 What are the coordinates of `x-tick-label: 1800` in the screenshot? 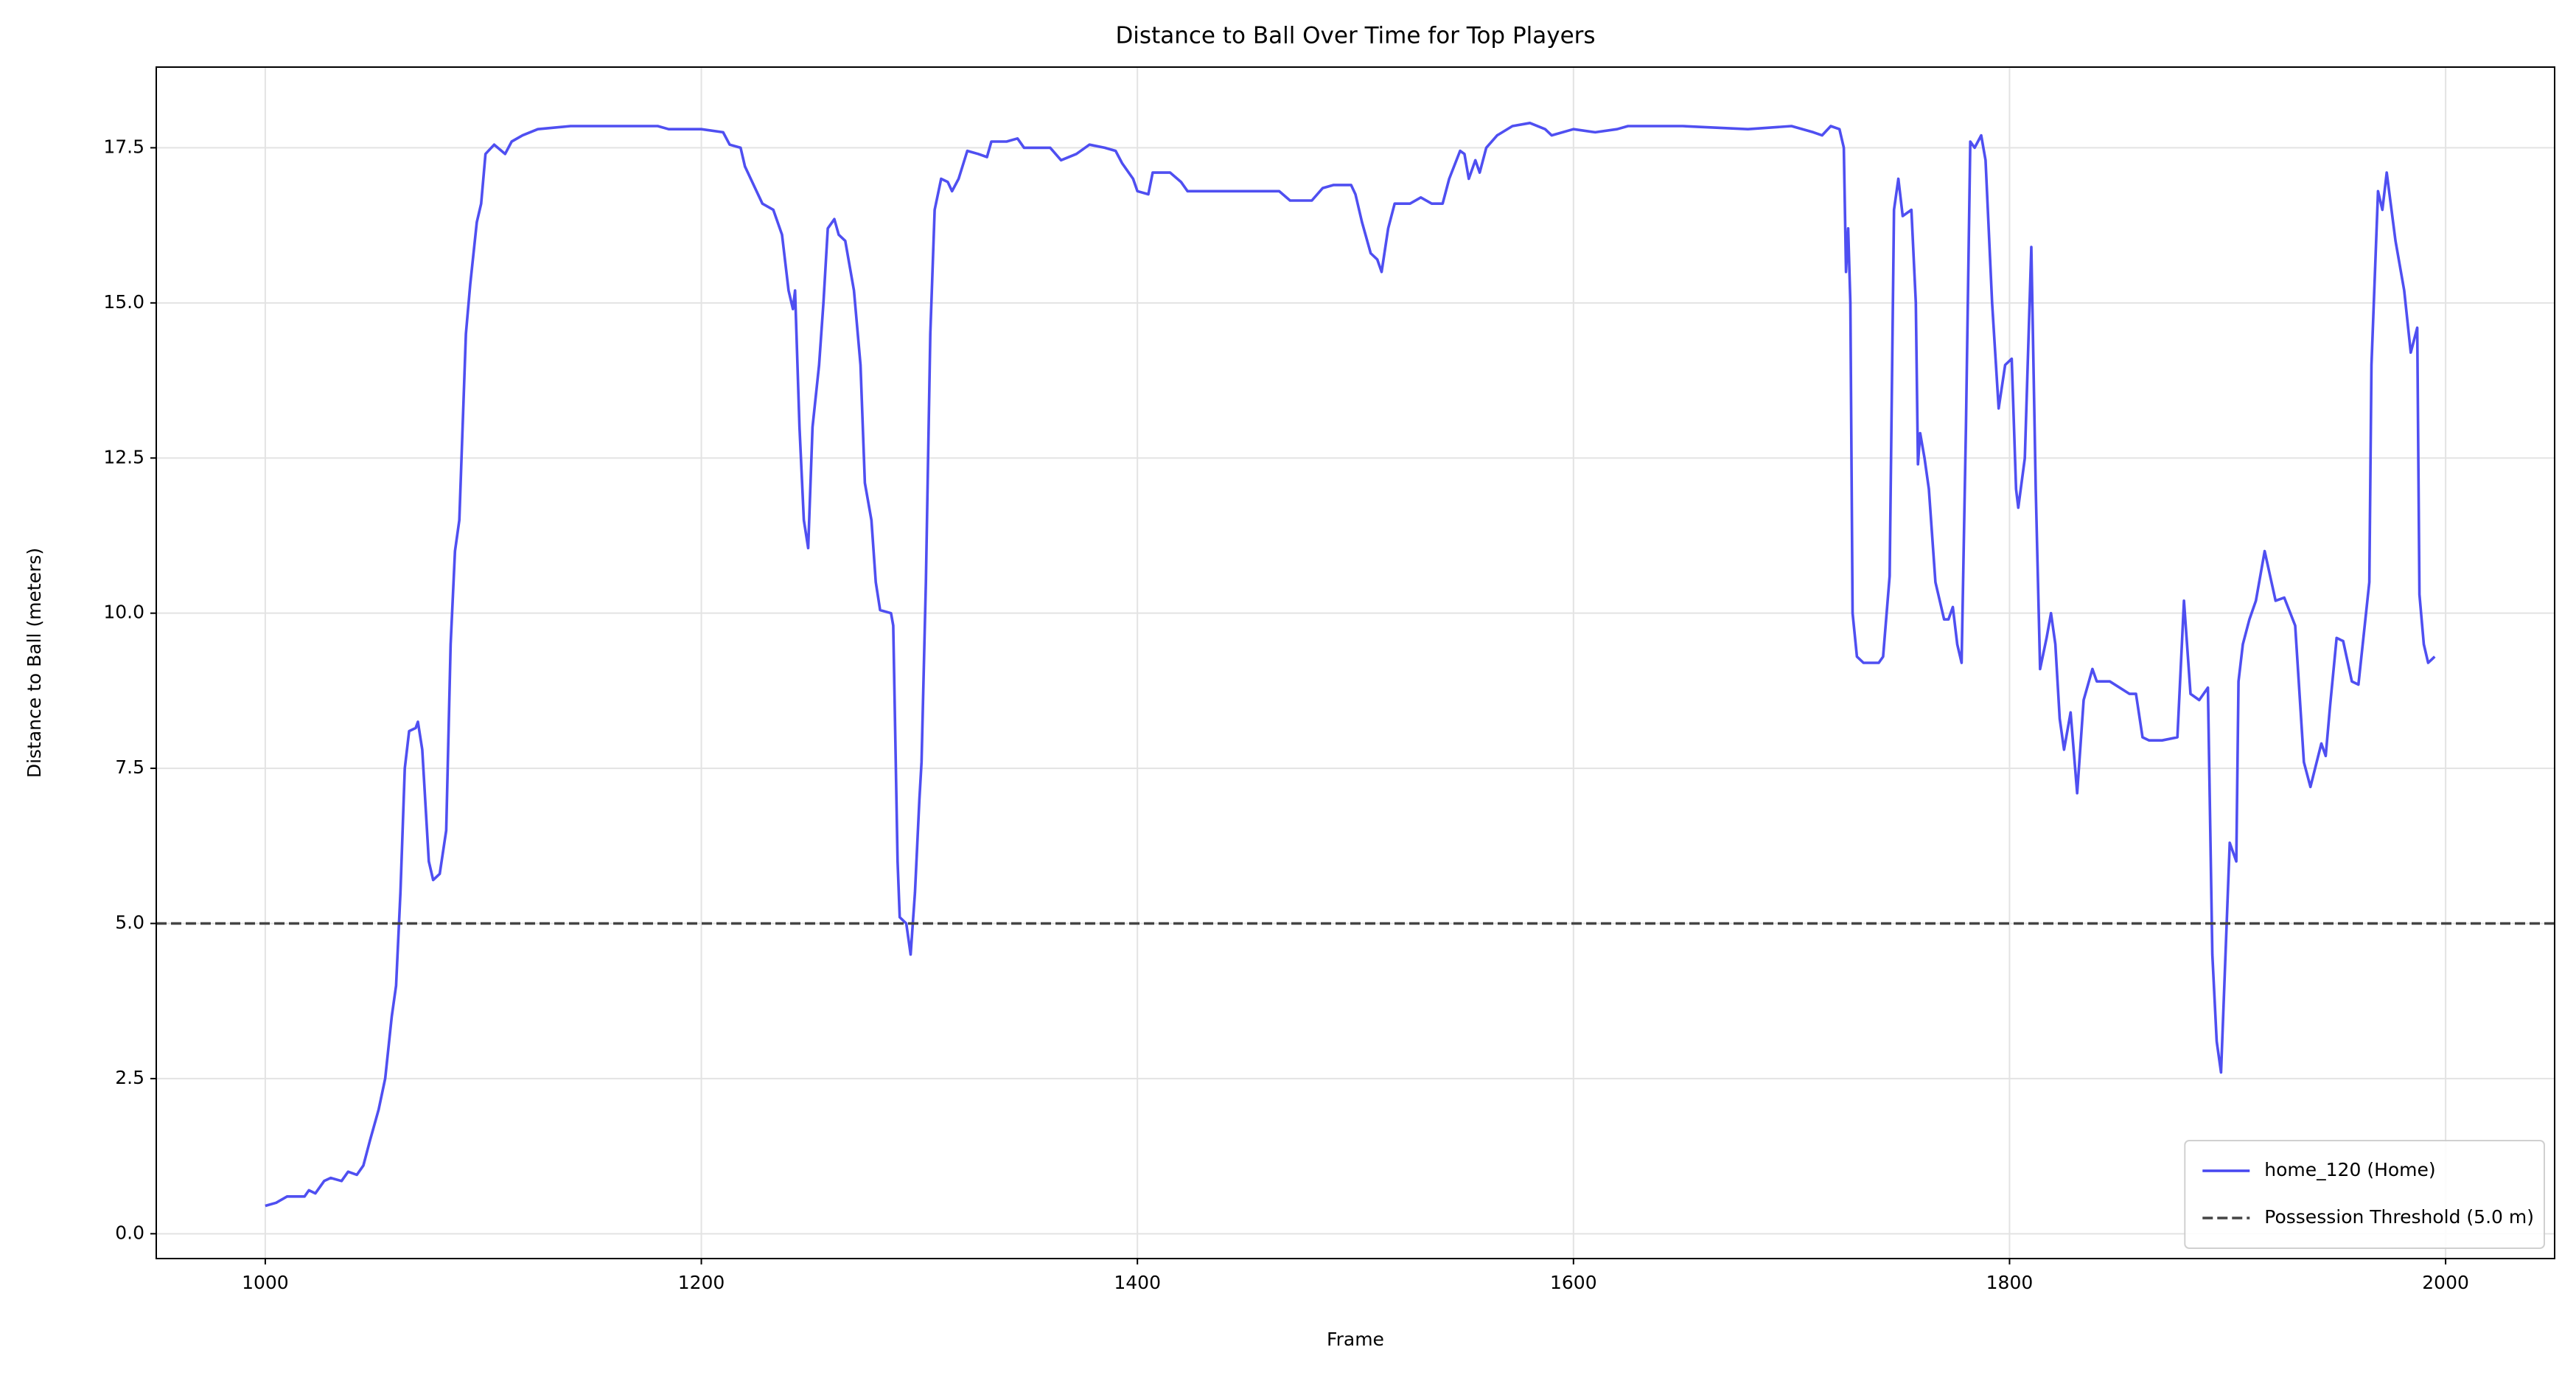 It's located at (2010, 1282).